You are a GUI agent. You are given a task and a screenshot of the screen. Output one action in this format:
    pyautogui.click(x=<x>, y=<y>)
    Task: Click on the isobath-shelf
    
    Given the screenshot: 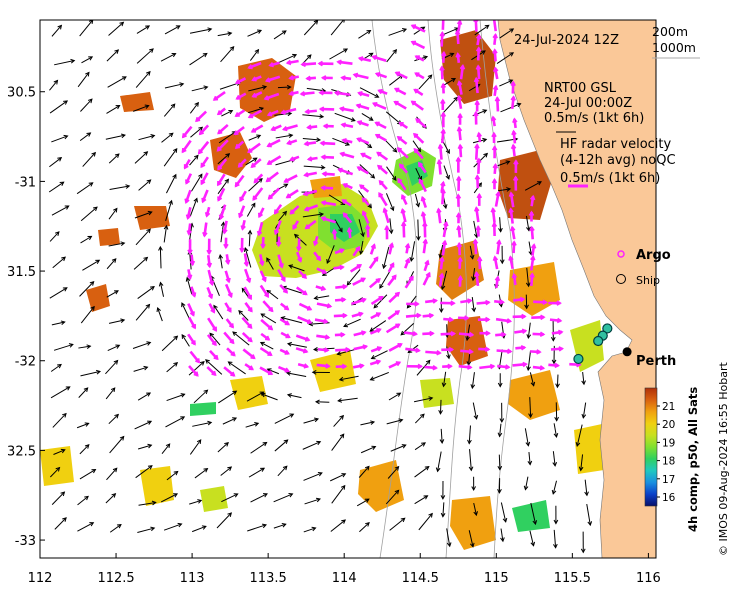 What is the action you would take?
    pyautogui.click(x=497, y=289)
    